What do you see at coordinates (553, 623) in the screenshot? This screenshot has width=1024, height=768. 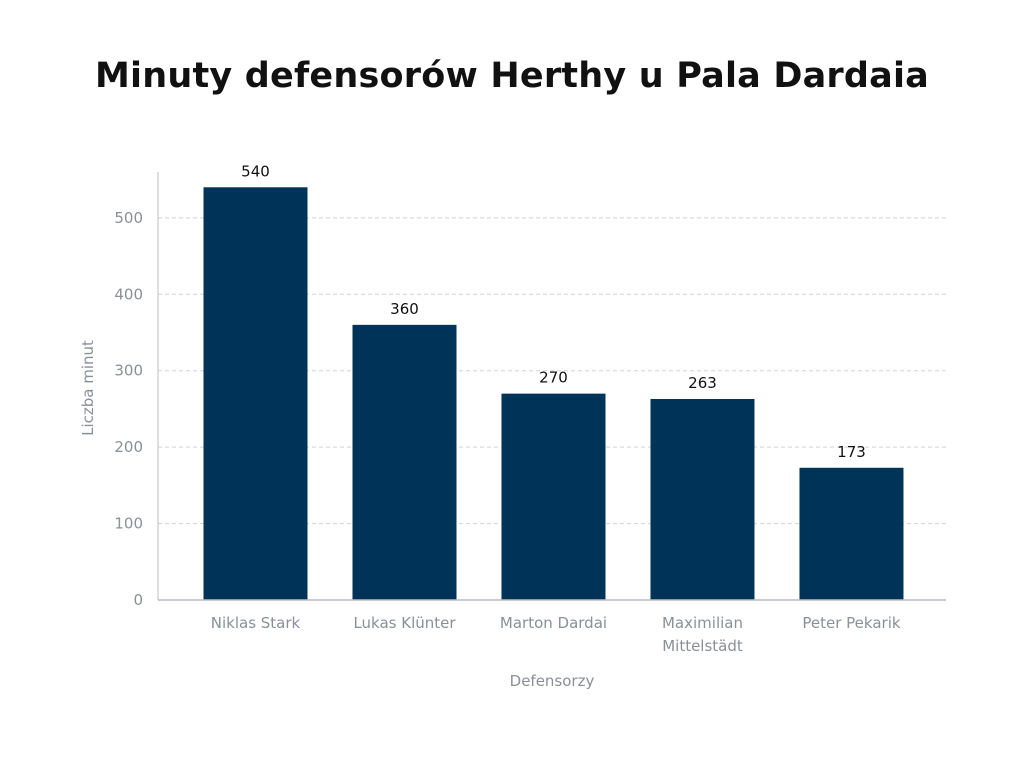 I see `x-tick-label: Marton Dardai` at bounding box center [553, 623].